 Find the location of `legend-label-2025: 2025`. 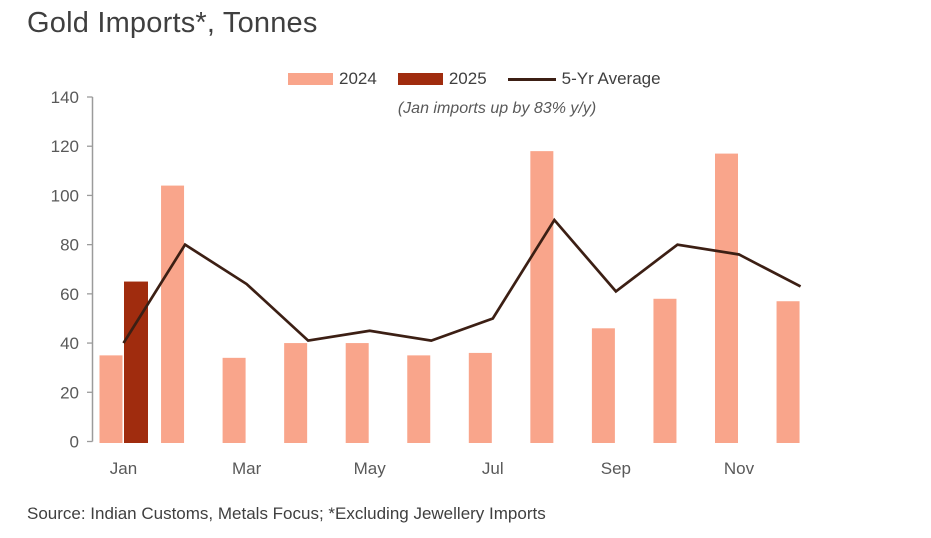

legend-label-2025: 2025 is located at coordinates (467, 78).